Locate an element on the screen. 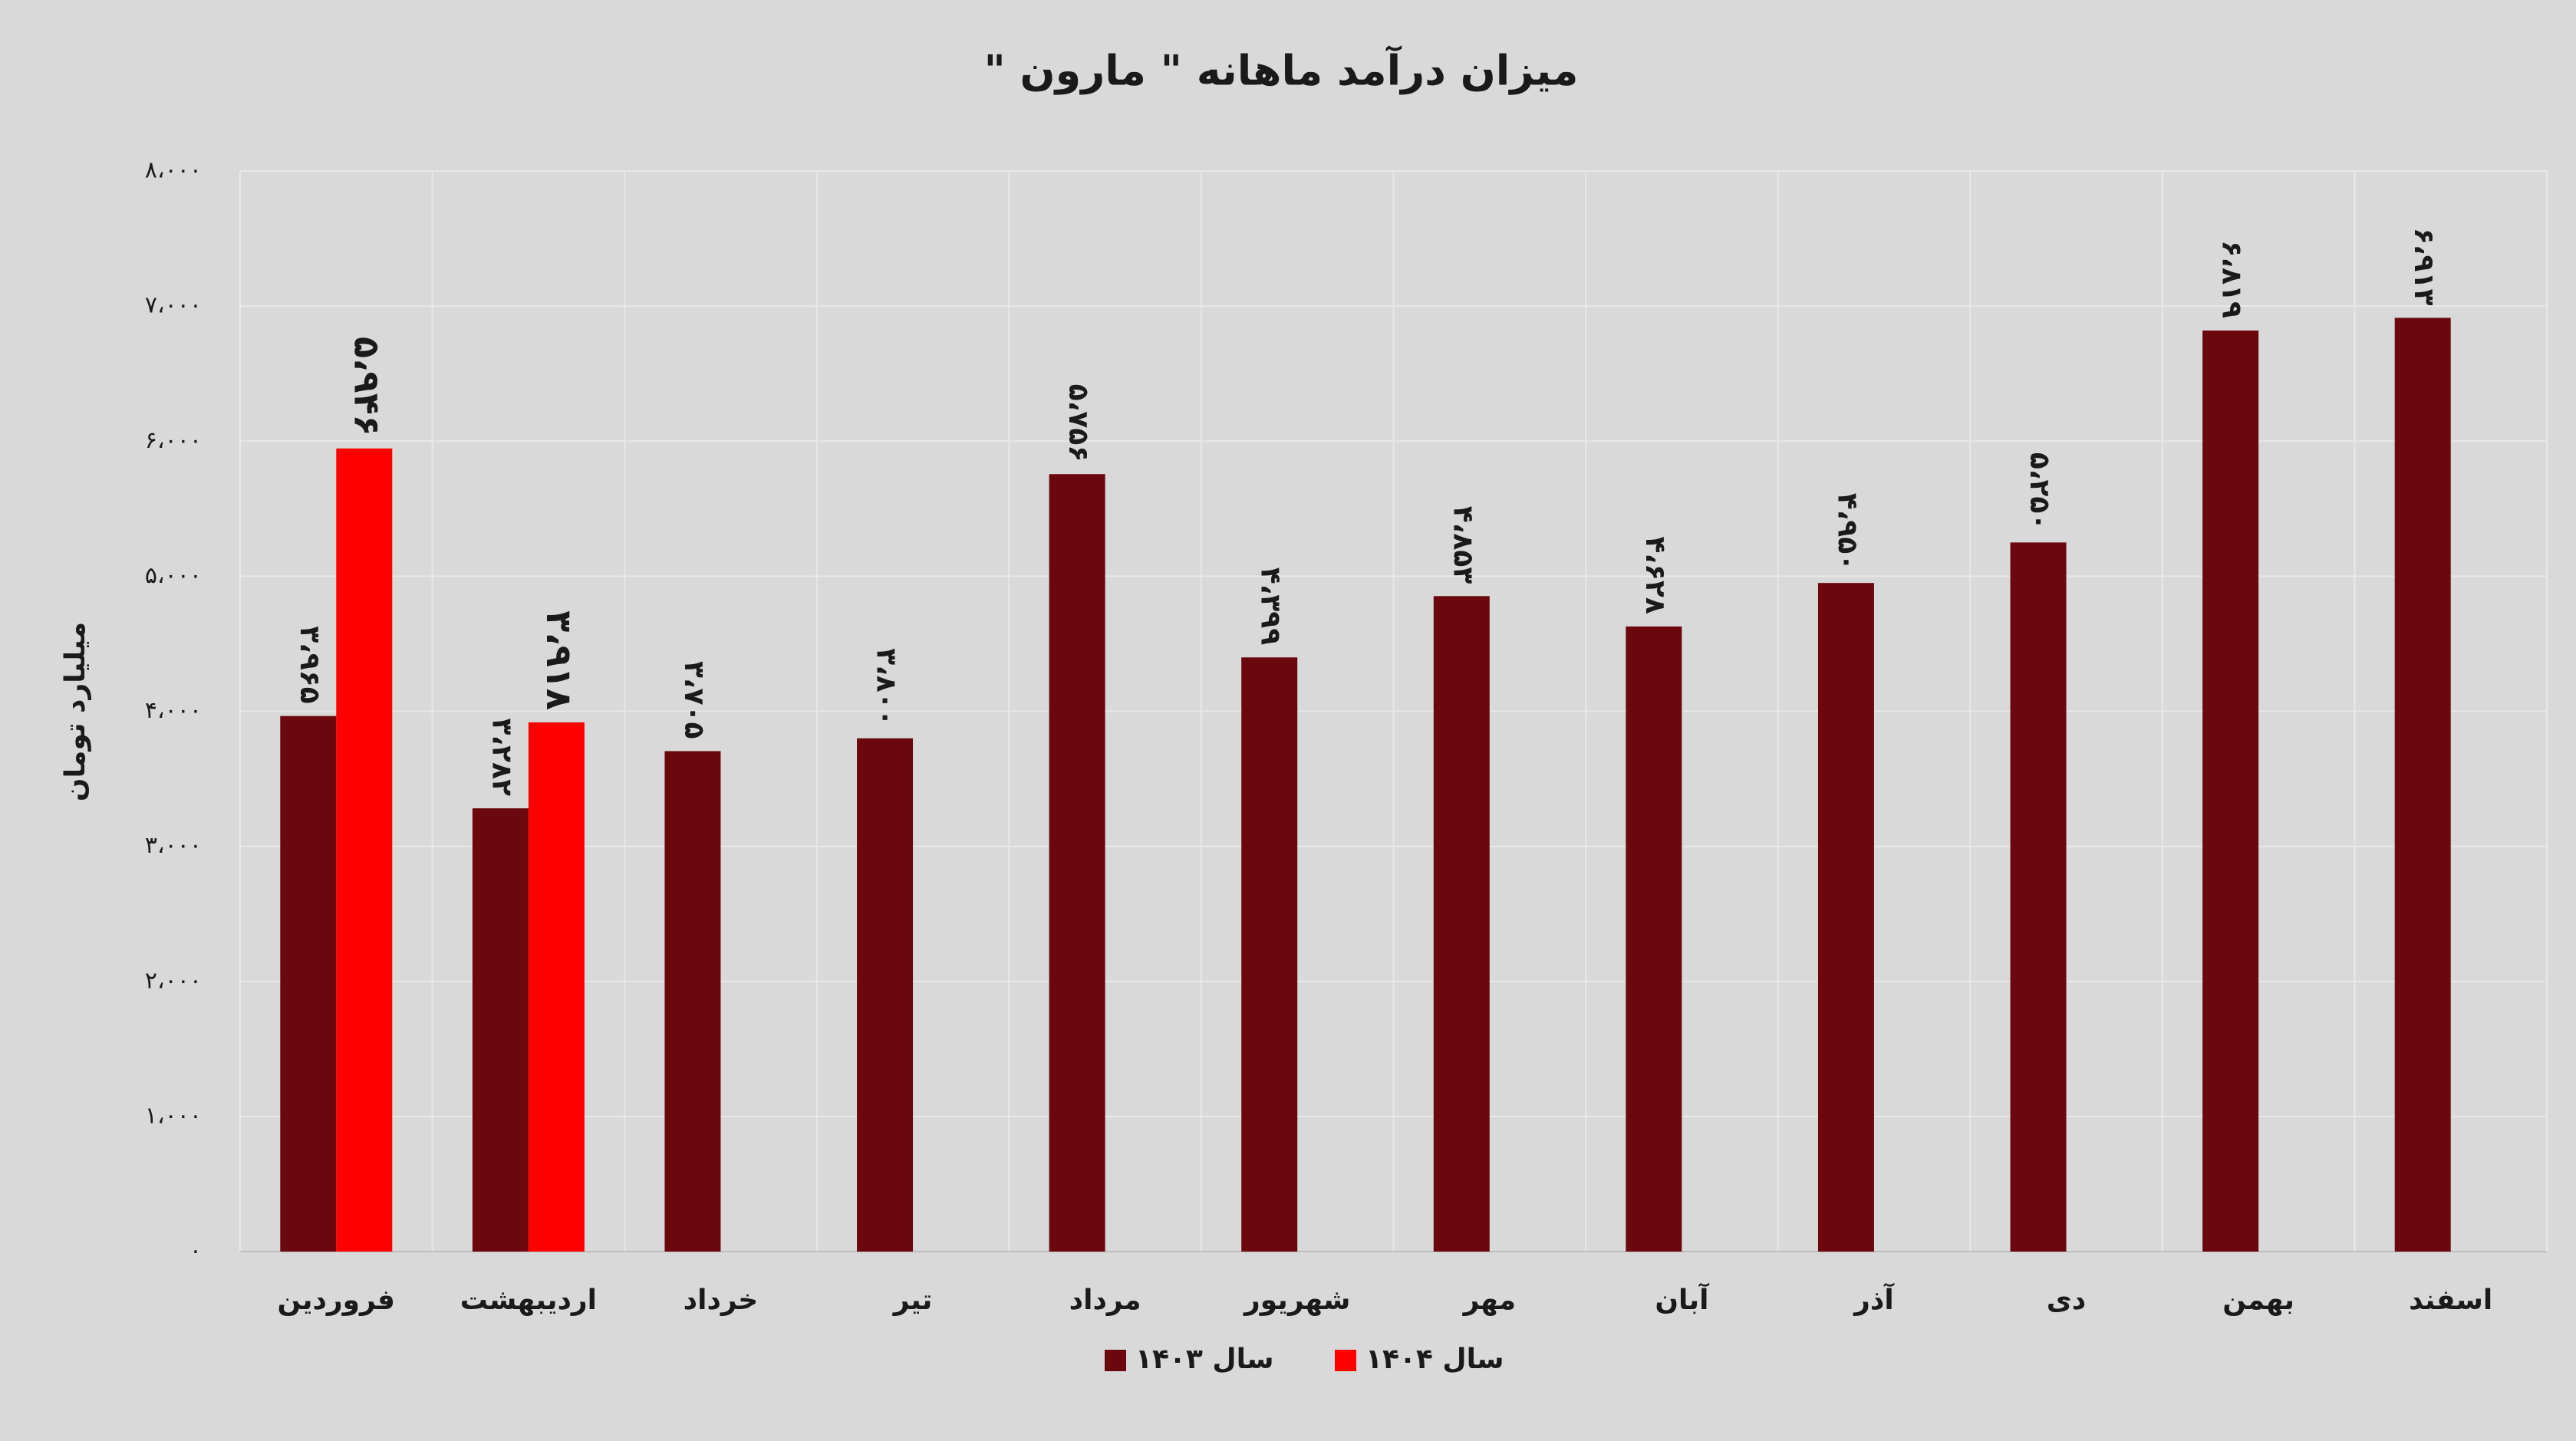 This screenshot has width=2576, height=1441. x-tick-label: اسفند is located at coordinates (2450, 1300).